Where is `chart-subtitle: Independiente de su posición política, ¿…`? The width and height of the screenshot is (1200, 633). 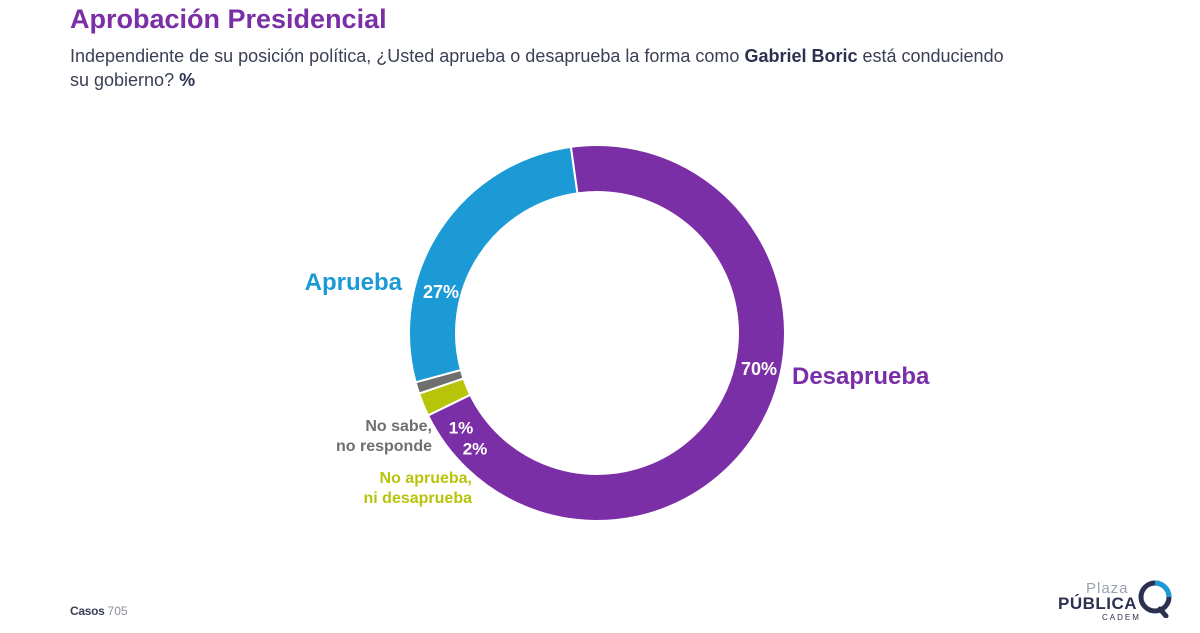
chart-subtitle: Independiente de su posición política, ¿… is located at coordinates (540, 68).